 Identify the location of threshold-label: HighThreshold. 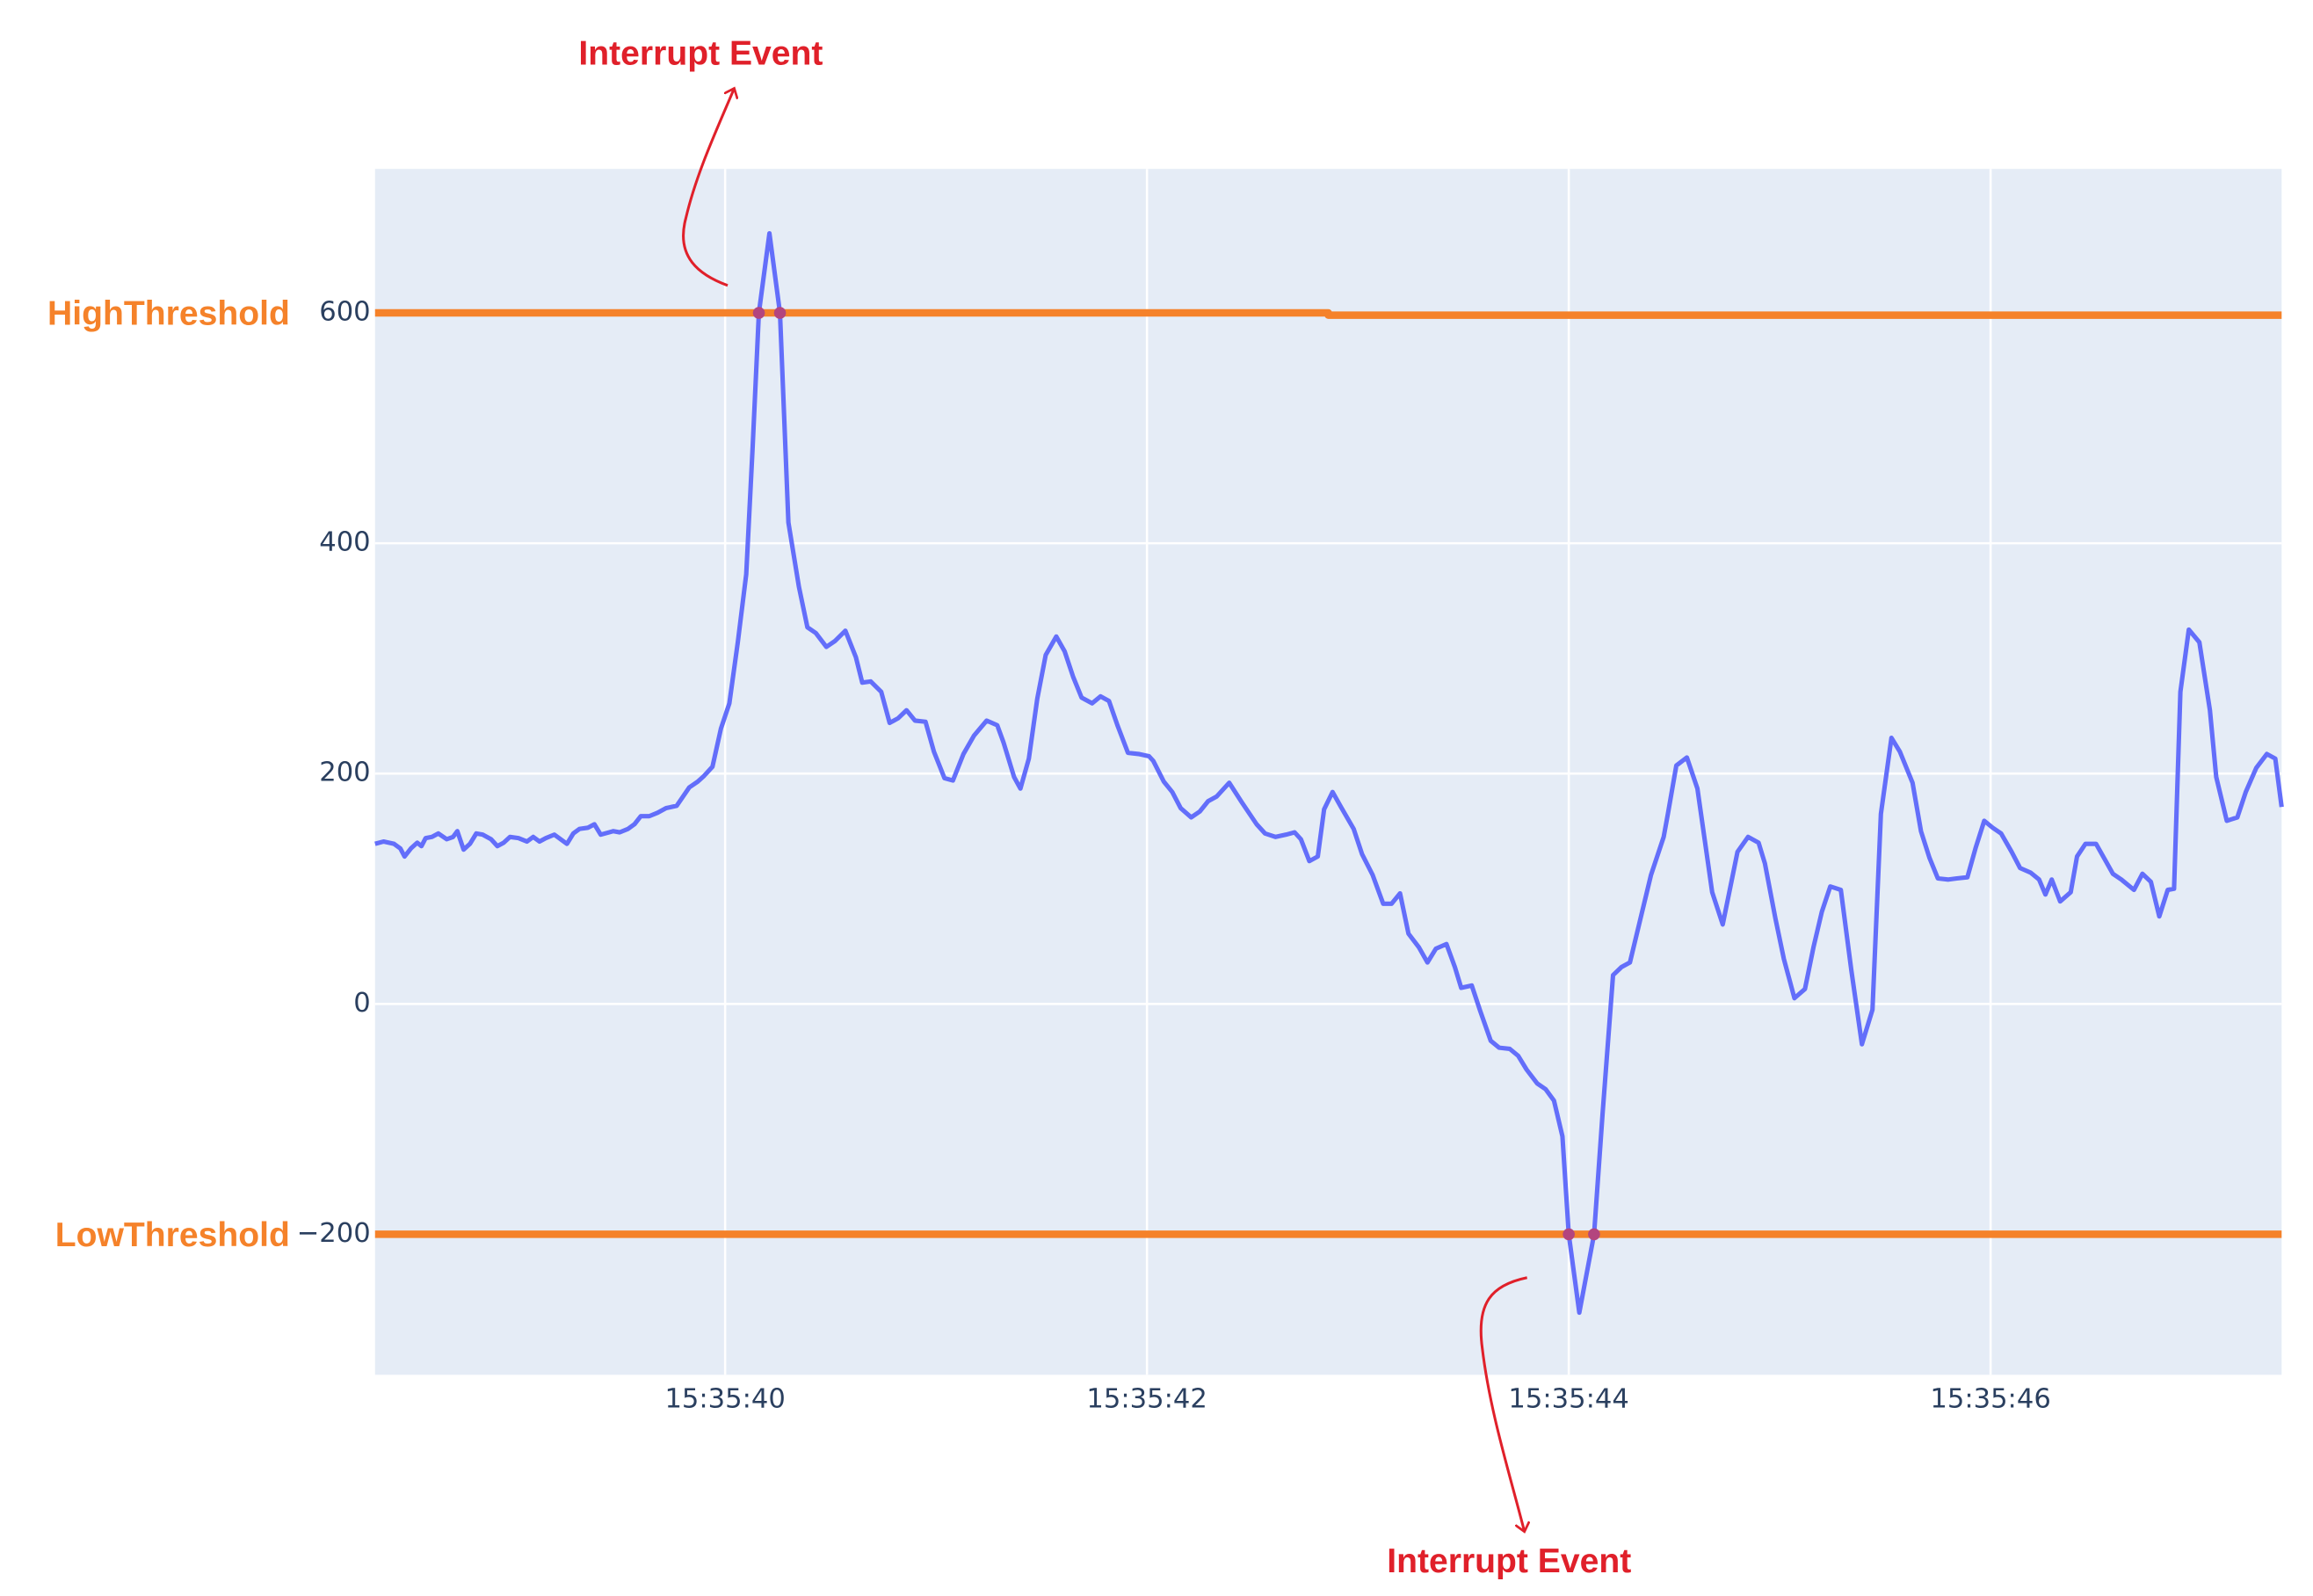
(168, 314).